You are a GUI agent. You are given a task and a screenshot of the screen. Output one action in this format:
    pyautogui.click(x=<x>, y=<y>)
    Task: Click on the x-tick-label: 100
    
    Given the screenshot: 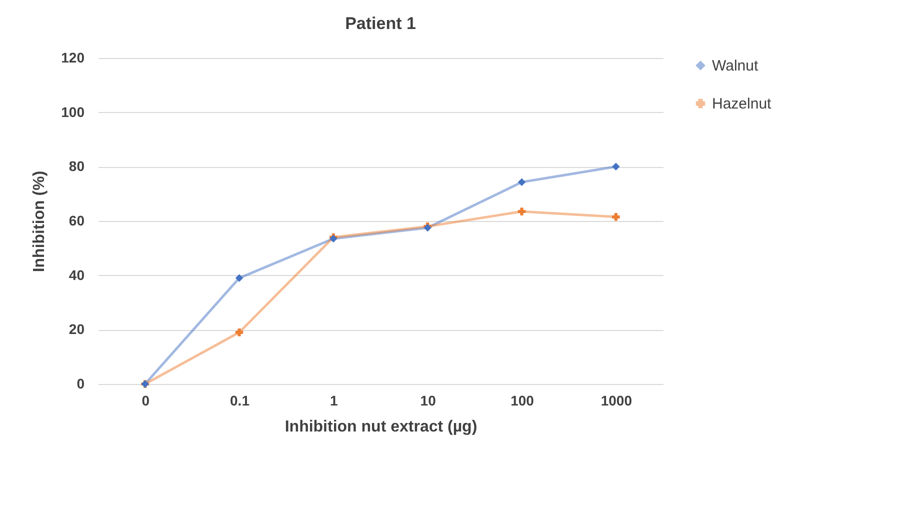 What is the action you would take?
    pyautogui.click(x=522, y=400)
    